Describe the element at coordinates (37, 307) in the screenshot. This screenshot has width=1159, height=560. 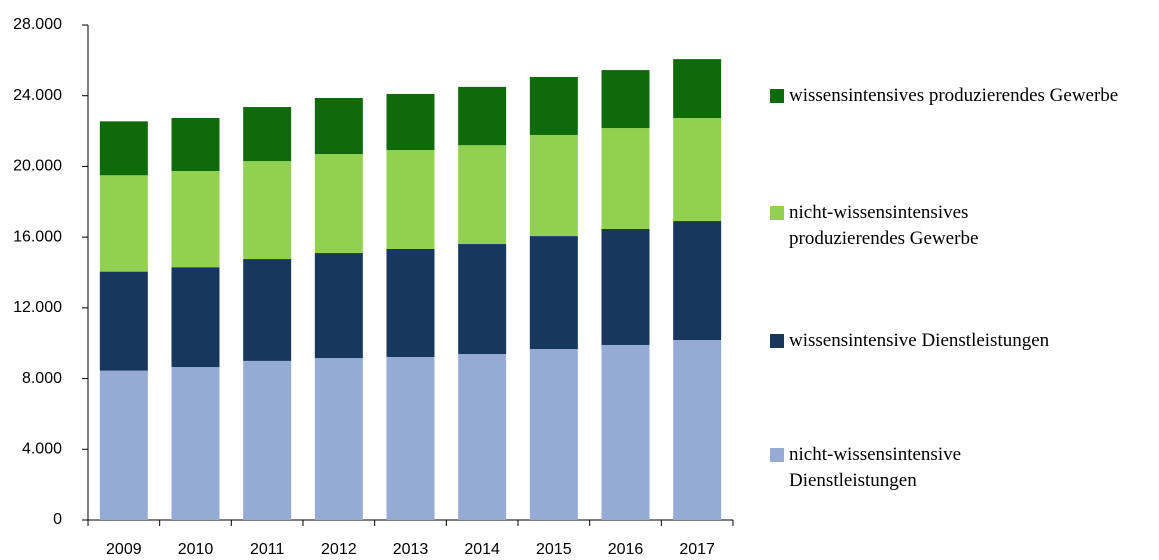
I see `y-tick-label: 12.000` at that location.